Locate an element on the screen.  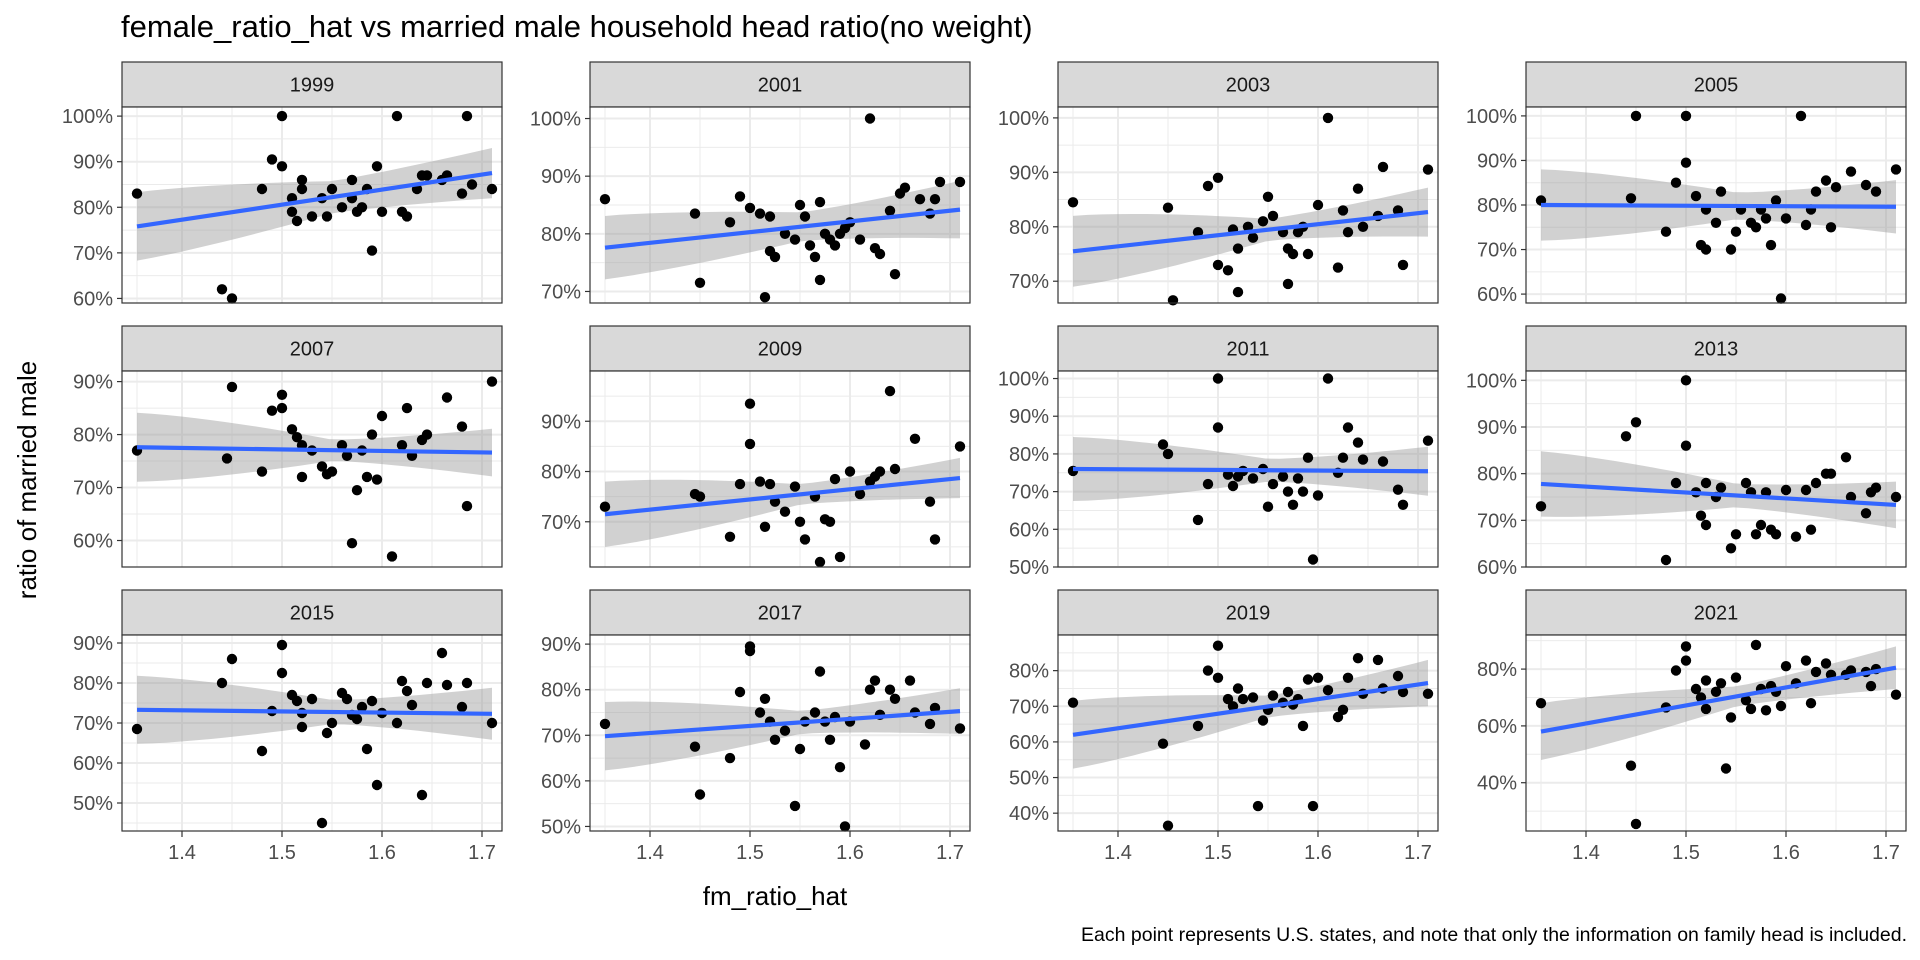
facet-panel-2007: 2007 60% 70% 80% 90% is located at coordinates (288, 446).